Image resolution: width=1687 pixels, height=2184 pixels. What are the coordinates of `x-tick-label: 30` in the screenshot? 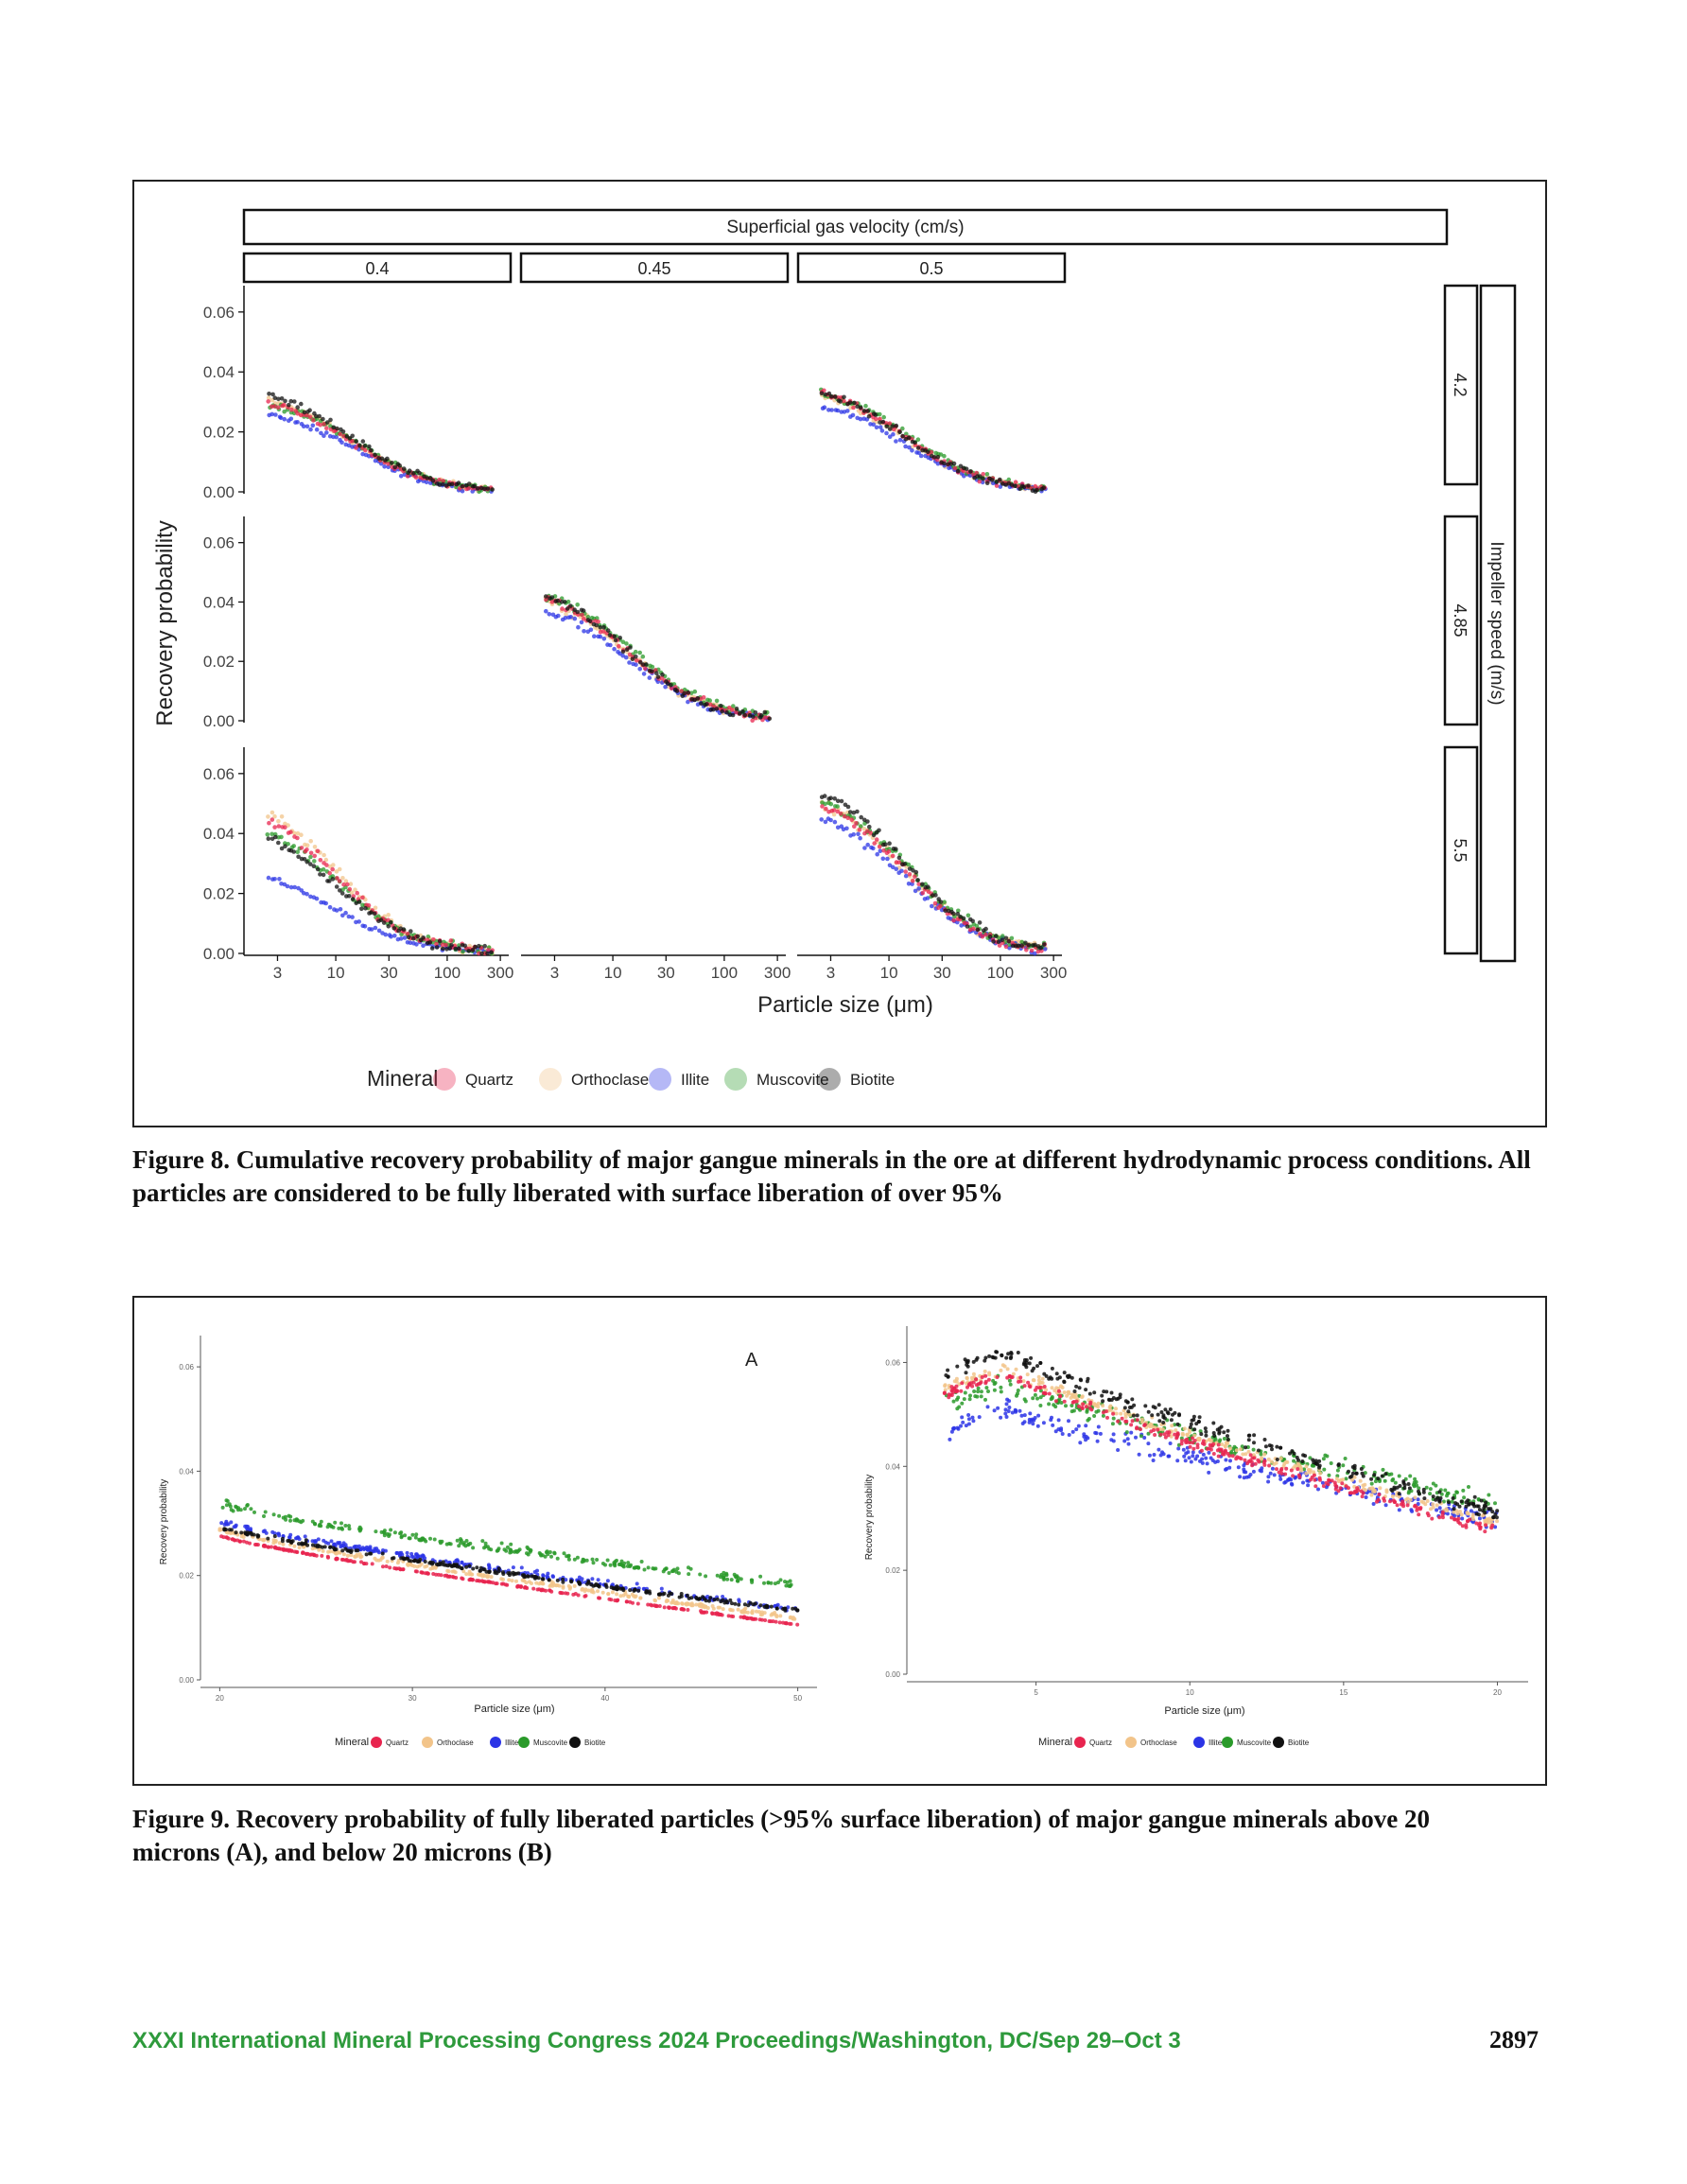 It's located at (942, 973).